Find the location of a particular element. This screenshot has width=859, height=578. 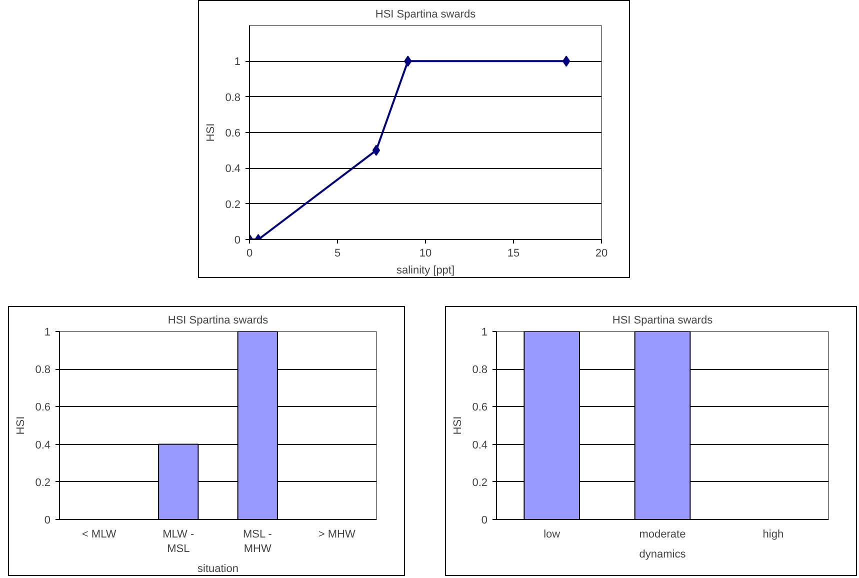

x-tick-label: high is located at coordinates (773, 534).